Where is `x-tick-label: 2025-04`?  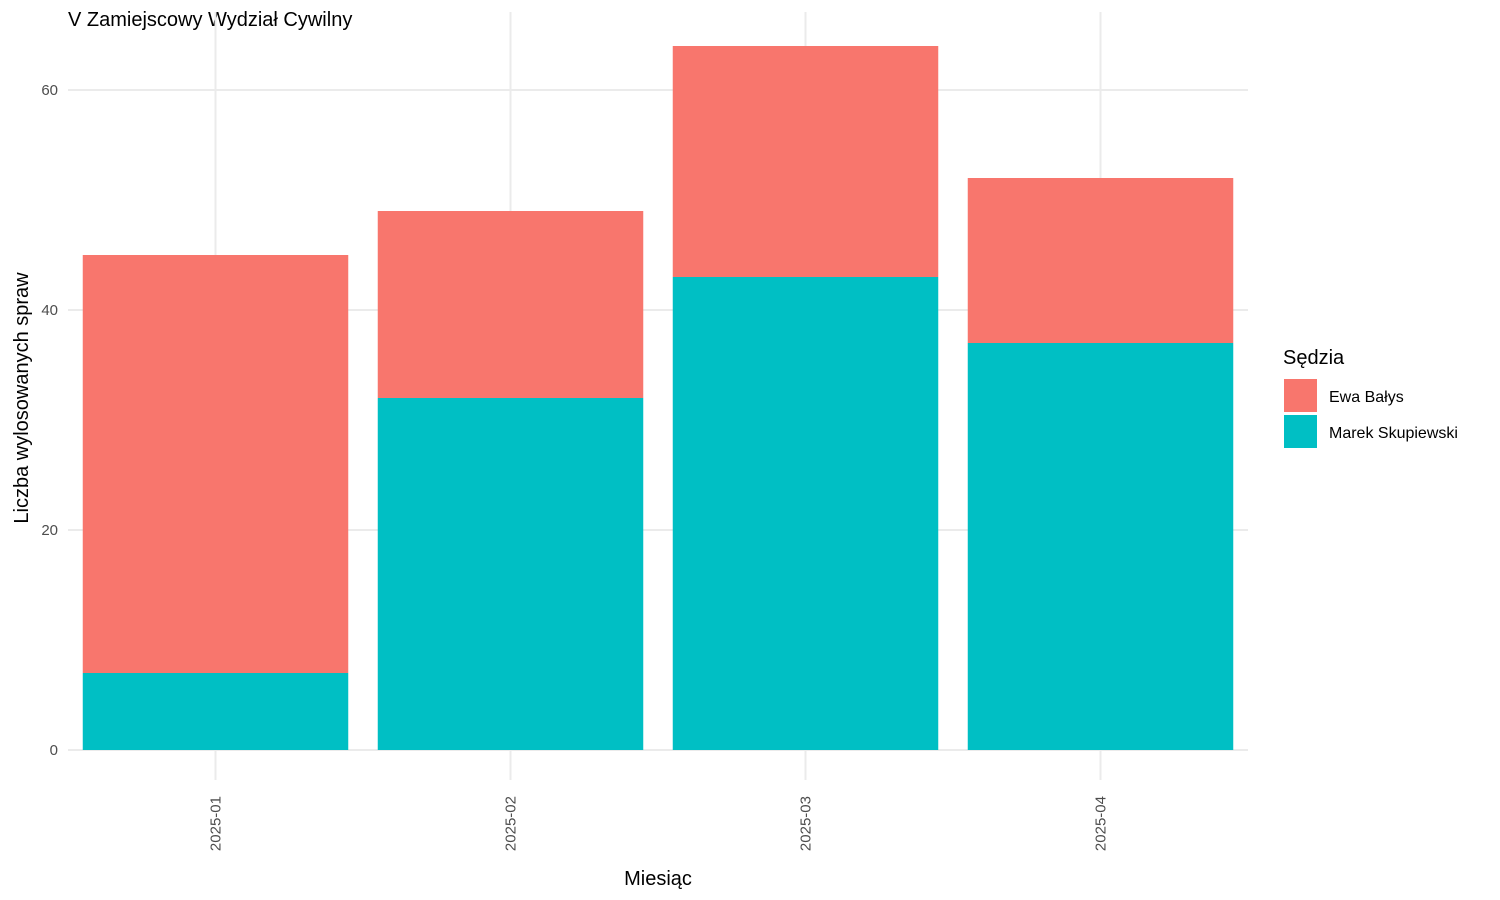 x-tick-label: 2025-04 is located at coordinates (1101, 823).